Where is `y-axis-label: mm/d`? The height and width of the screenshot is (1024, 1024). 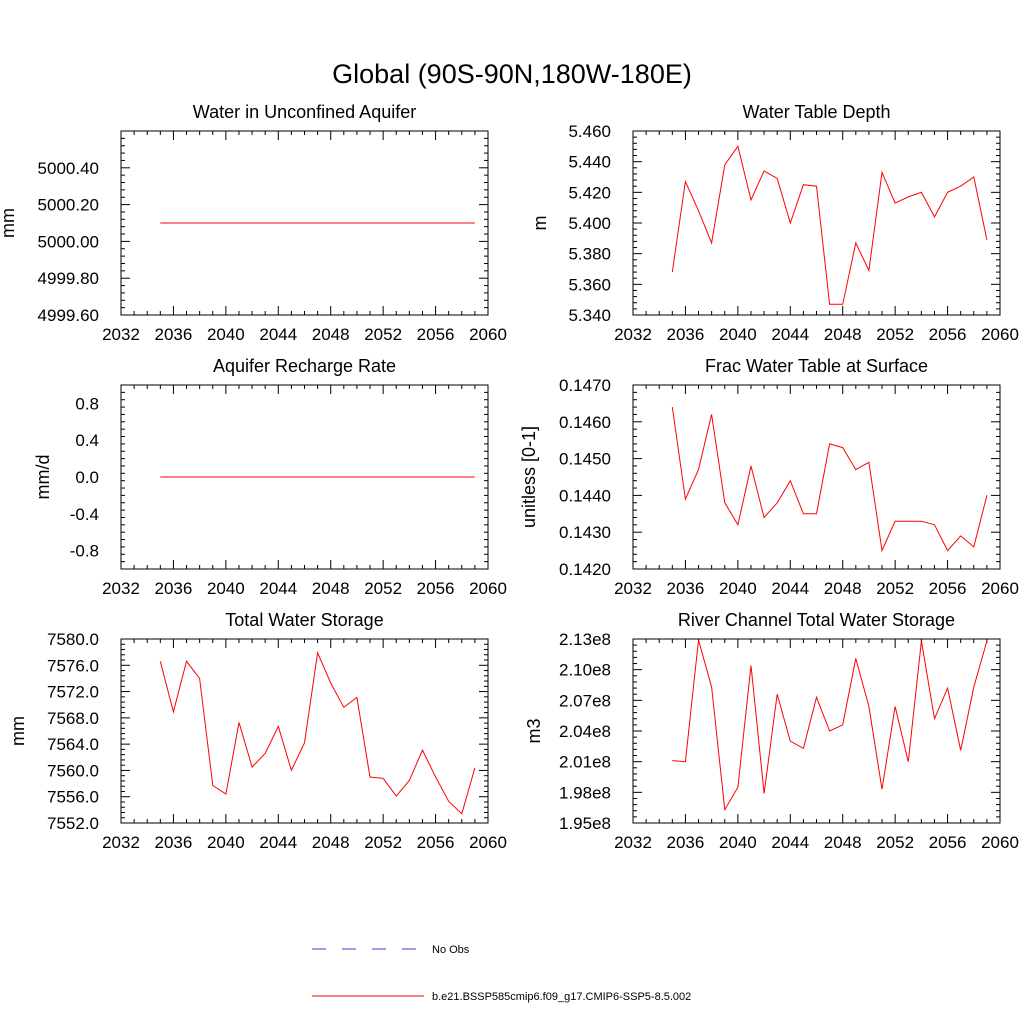
y-axis-label: mm/d is located at coordinates (43, 477).